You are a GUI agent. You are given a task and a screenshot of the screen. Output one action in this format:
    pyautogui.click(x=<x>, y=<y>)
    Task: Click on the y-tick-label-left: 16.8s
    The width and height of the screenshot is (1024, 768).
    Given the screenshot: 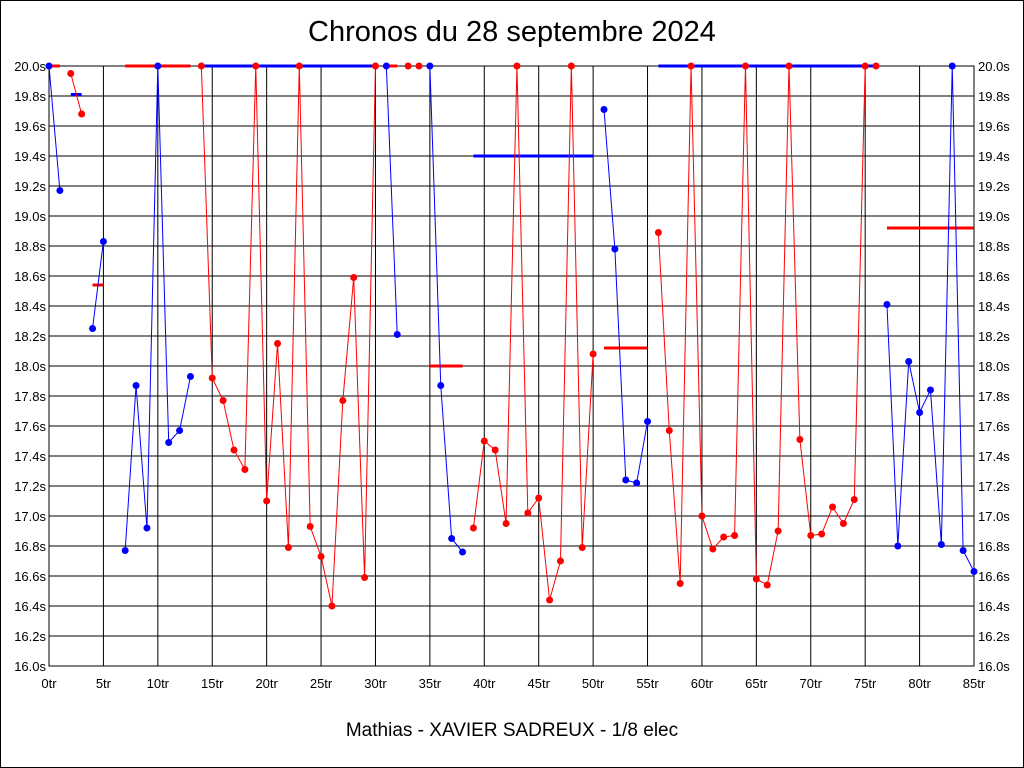 What is the action you would take?
    pyautogui.click(x=30, y=546)
    